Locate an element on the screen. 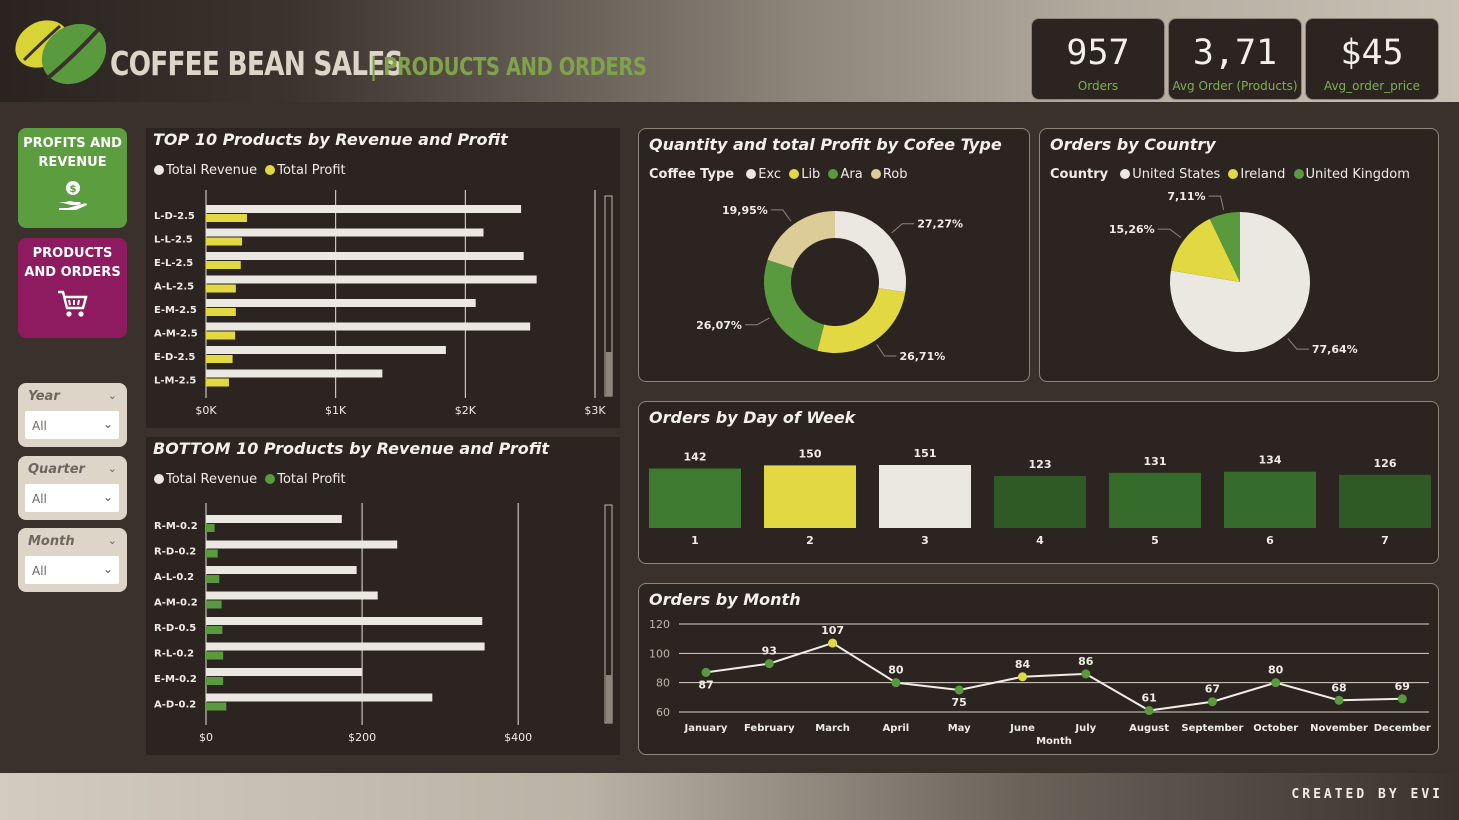 The image size is (1459, 820). month-select-value: All is located at coordinates (39, 571).